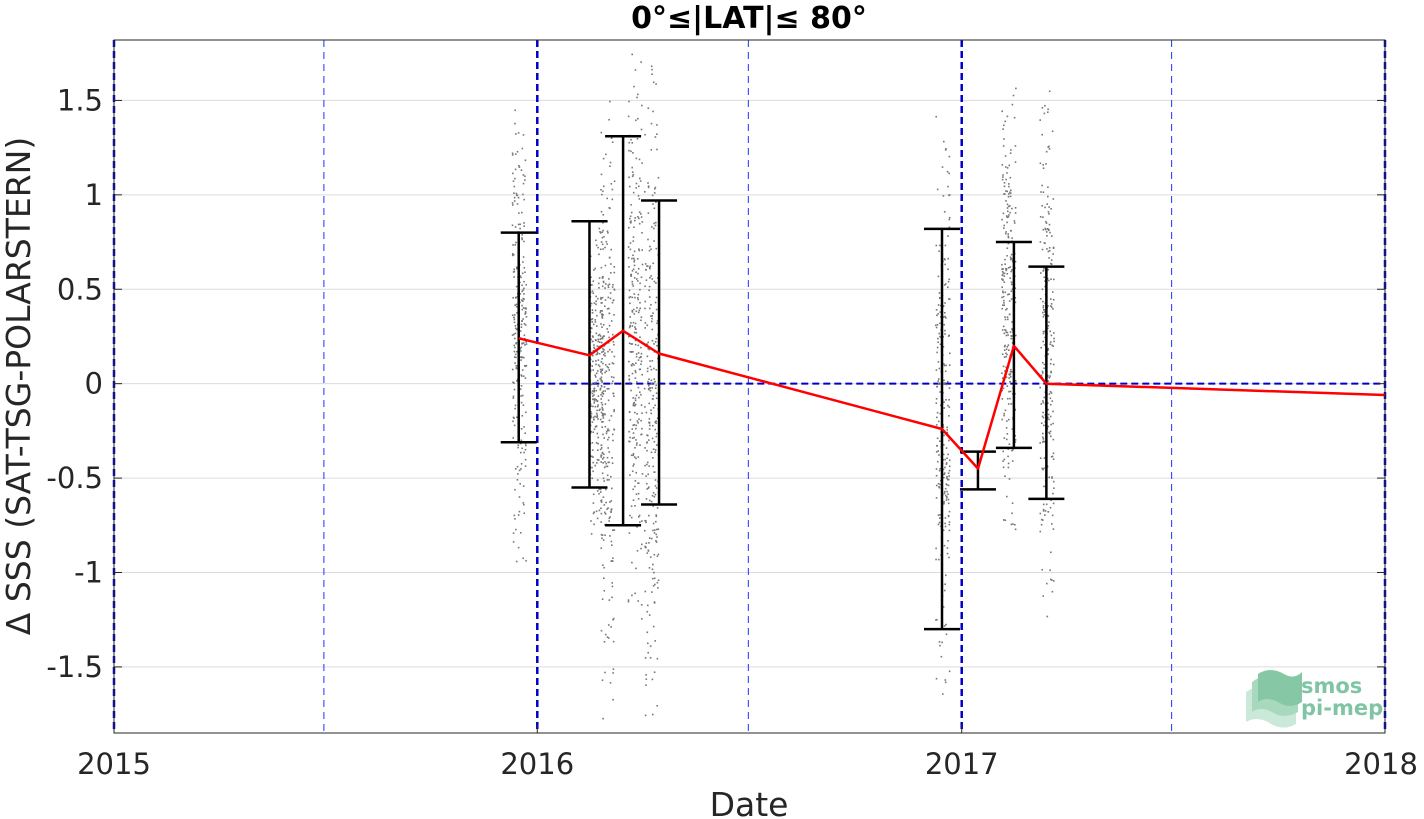 This screenshot has height=819, width=1424. Describe the element at coordinates (94, 195) in the screenshot. I see `y-tick-label: 1` at that location.